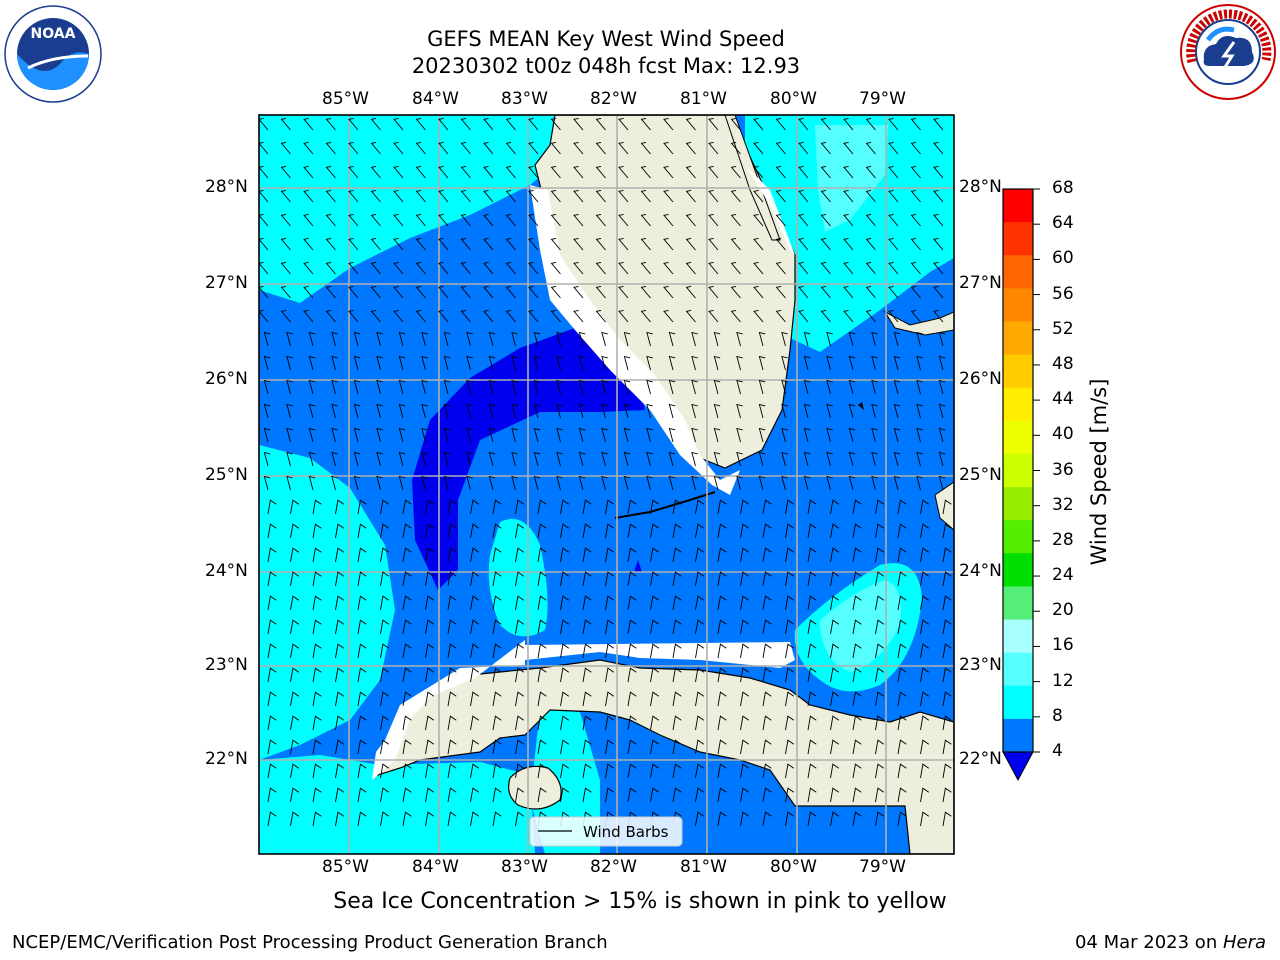 The height and width of the screenshot is (960, 1280). What do you see at coordinates (793, 99) in the screenshot?
I see `lon-label-top: 80°W` at bounding box center [793, 99].